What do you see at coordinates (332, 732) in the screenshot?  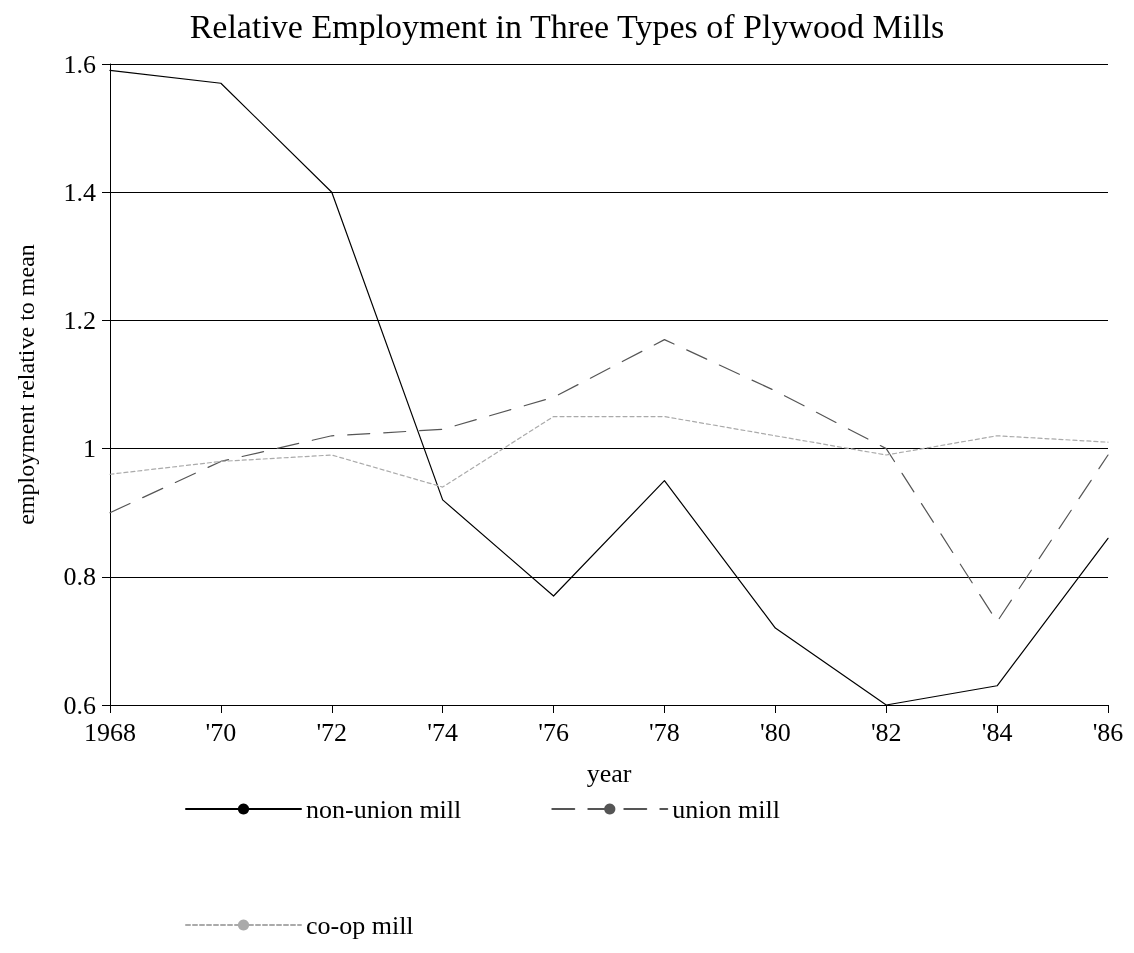 I see `x-tick-label: '72` at bounding box center [332, 732].